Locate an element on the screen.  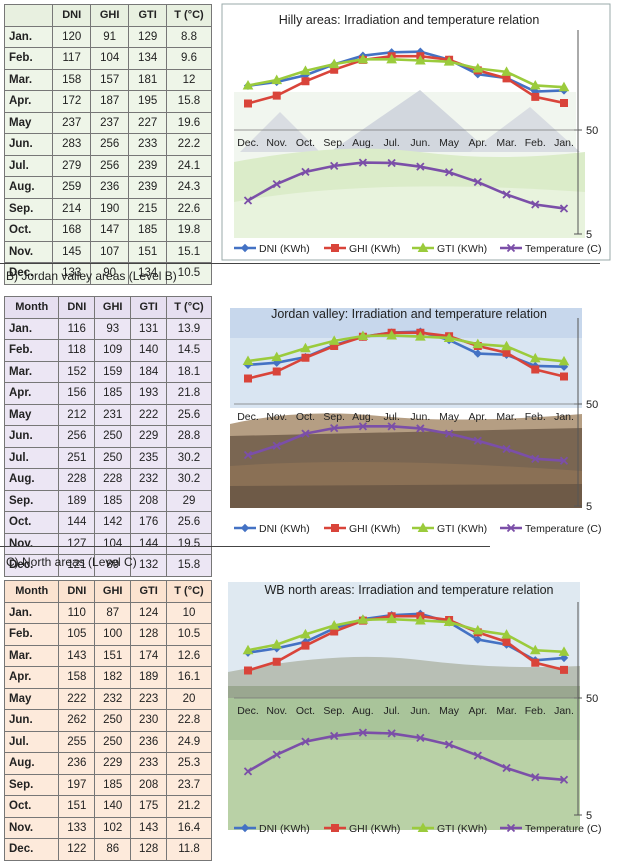
table-cell: 11.8 is located at coordinates (189, 849).